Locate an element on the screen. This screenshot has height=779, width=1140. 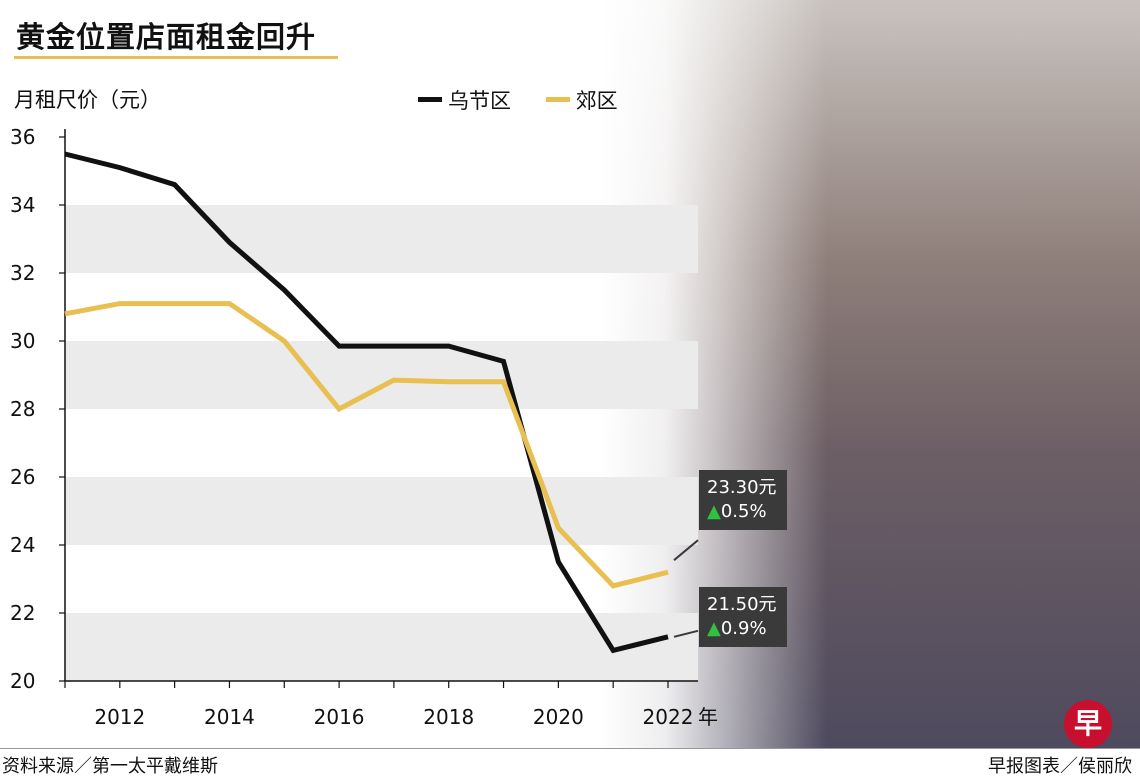
footer-bar is located at coordinates (570, 763).